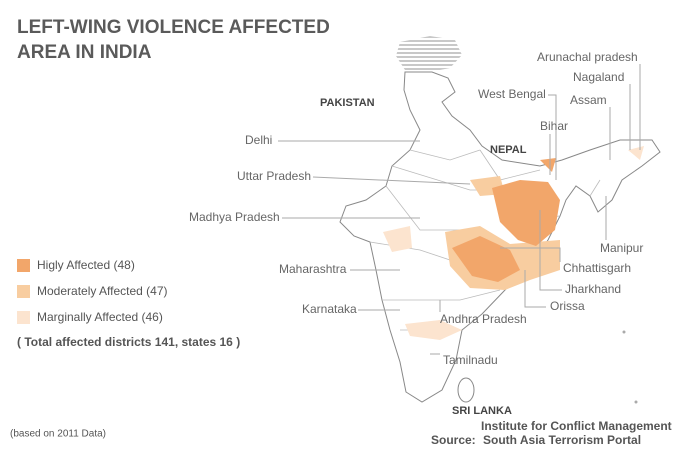 The width and height of the screenshot is (680, 450). Describe the element at coordinates (598, 77) in the screenshot. I see `state-label: Nagaland` at that location.